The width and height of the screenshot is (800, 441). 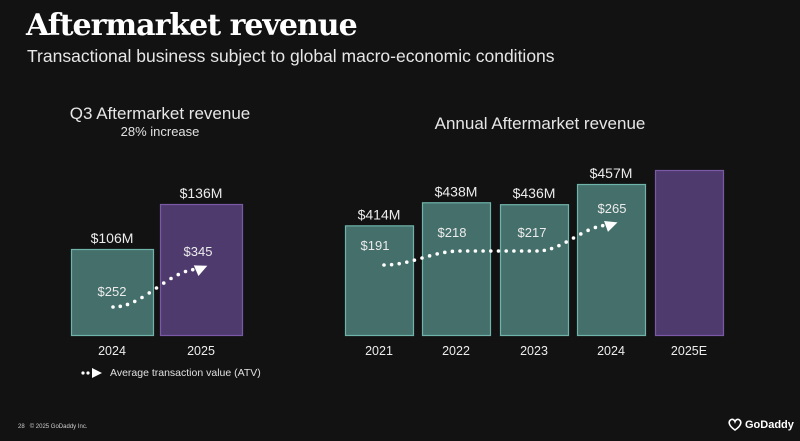 What do you see at coordinates (58, 427) in the screenshot?
I see `copyright: © 2025 GoDaddy Inc.` at bounding box center [58, 427].